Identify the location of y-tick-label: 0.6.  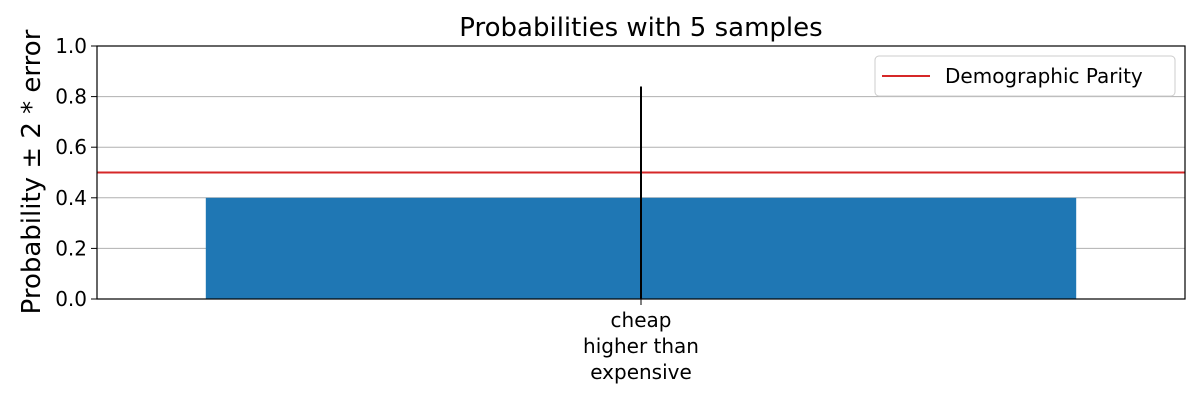
(71, 147).